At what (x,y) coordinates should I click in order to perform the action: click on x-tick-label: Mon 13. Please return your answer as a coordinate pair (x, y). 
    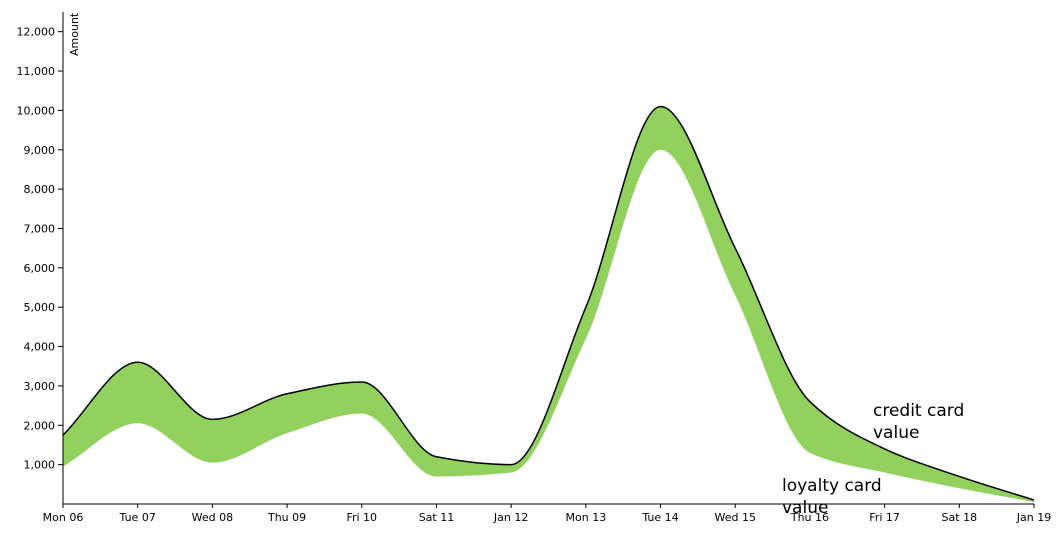
    Looking at the image, I should click on (586, 517).